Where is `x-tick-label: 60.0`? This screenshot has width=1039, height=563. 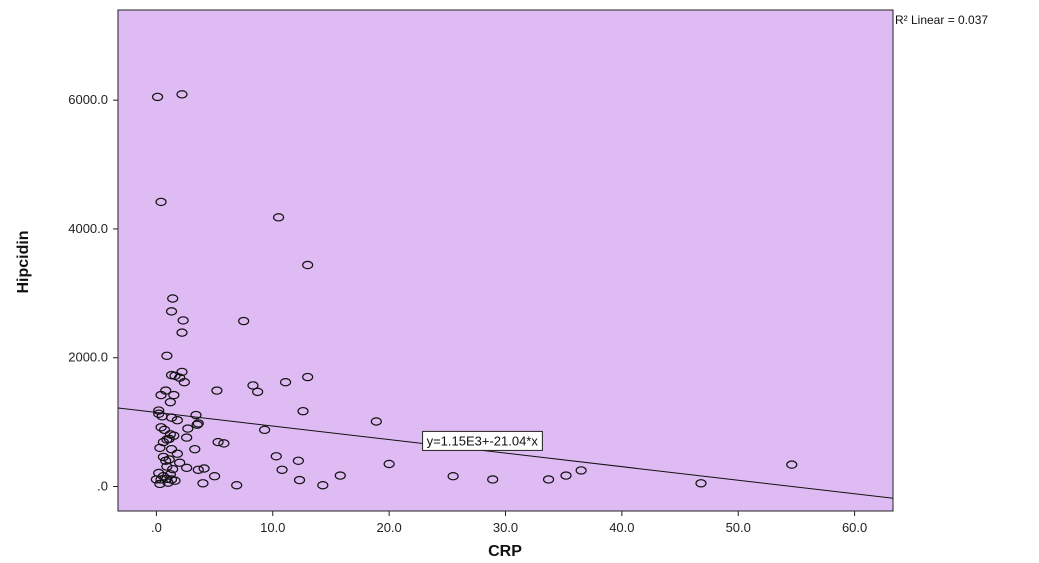 x-tick-label: 60.0 is located at coordinates (854, 527).